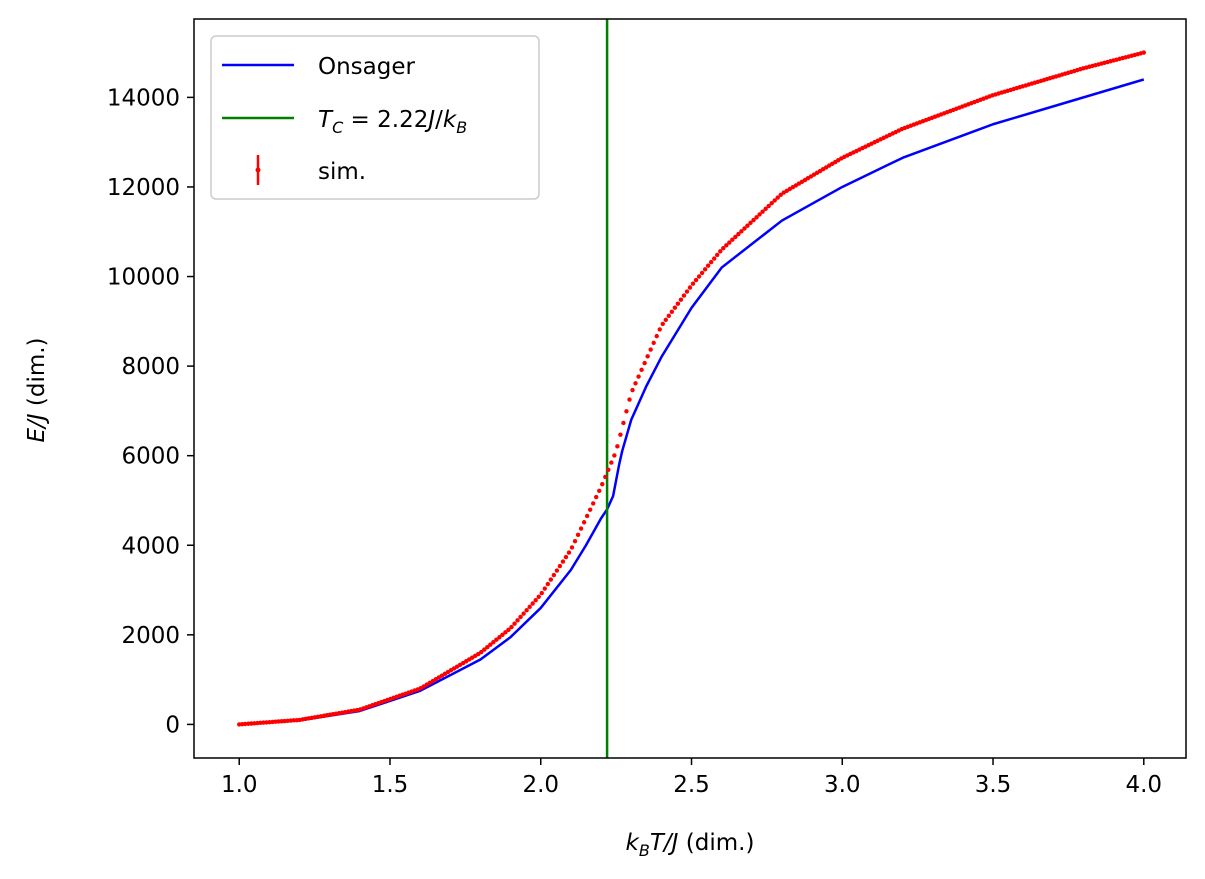 Image resolution: width=1205 pixels, height=879 pixels. What do you see at coordinates (143, 98) in the screenshot?
I see `y-tick-label: 14000` at bounding box center [143, 98].